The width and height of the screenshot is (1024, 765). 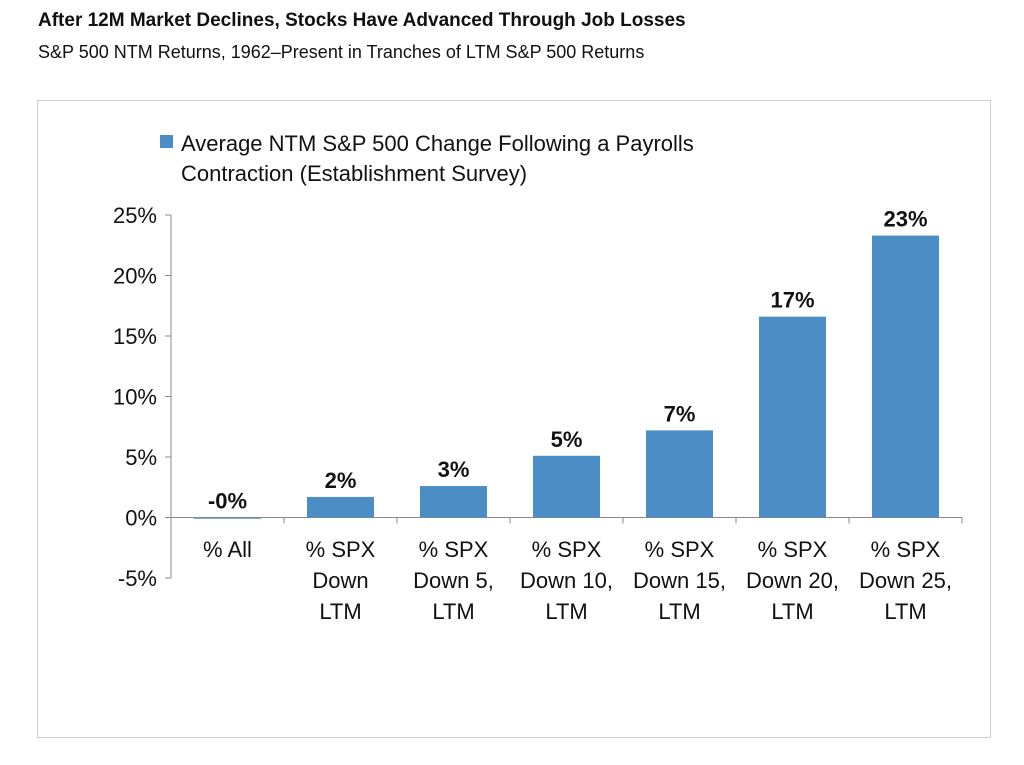 What do you see at coordinates (135, 336) in the screenshot?
I see `y-tick-label: 15%` at bounding box center [135, 336].